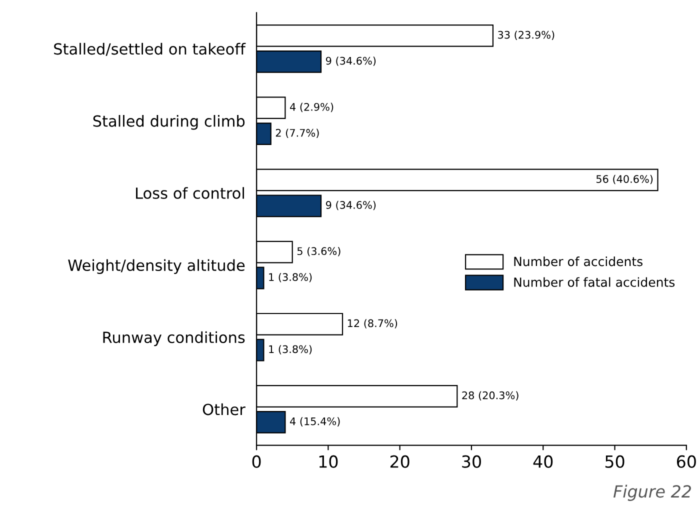  What do you see at coordinates (490, 395) in the screenshot?
I see `data-label: 28 (20.3%)` at bounding box center [490, 395].